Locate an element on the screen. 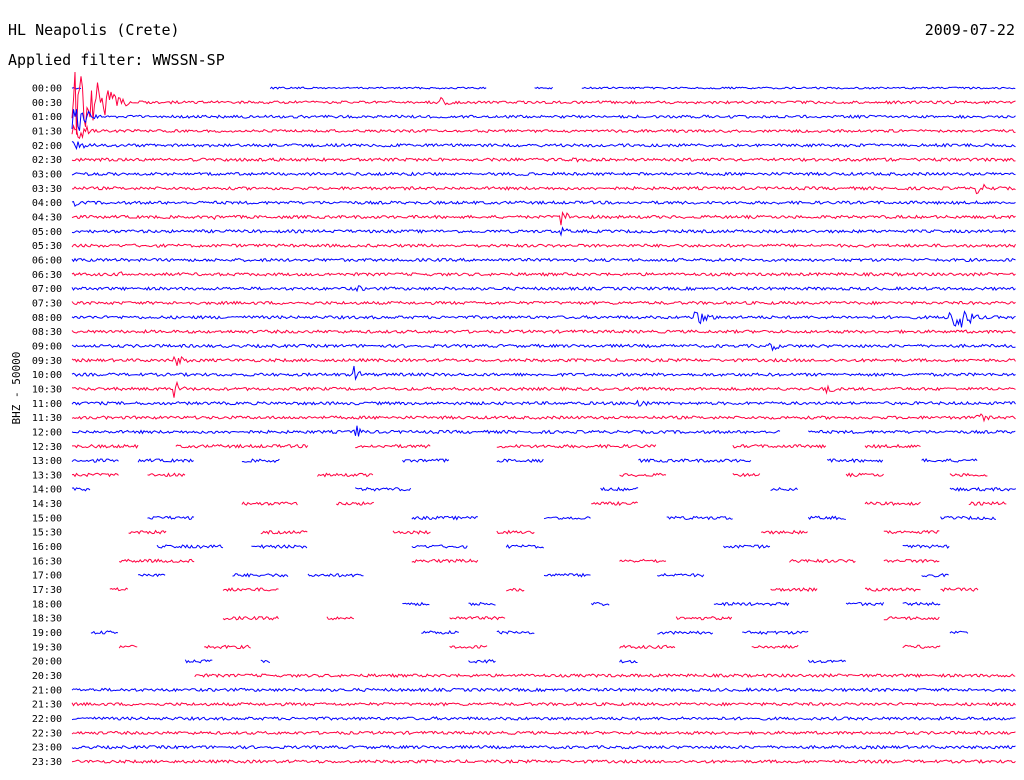  time-tick-label: 17:30 is located at coordinates (47, 590).